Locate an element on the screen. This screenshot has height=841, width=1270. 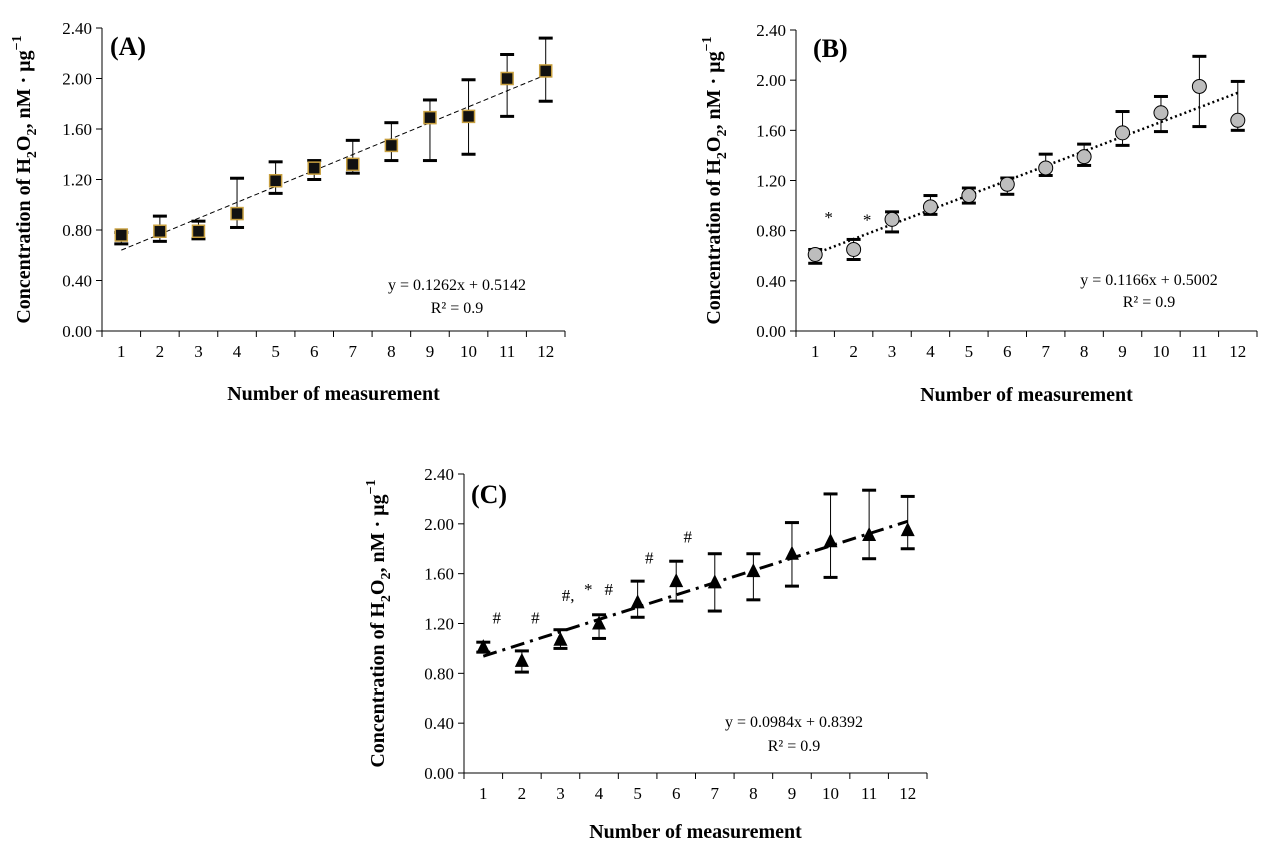
regression-equation: y = 0.1166x + 0.5002 is located at coordinates (1148, 280).